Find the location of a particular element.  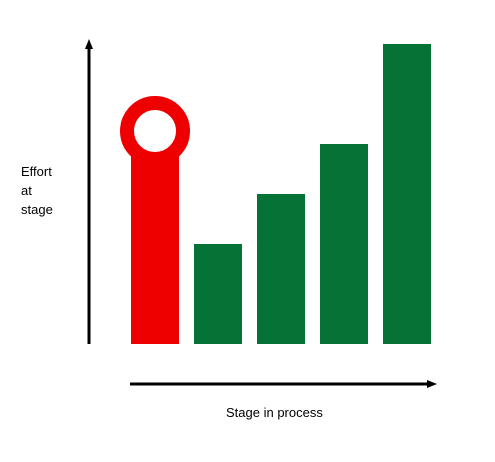

x-axis-label: Stage in process is located at coordinates (274, 412).